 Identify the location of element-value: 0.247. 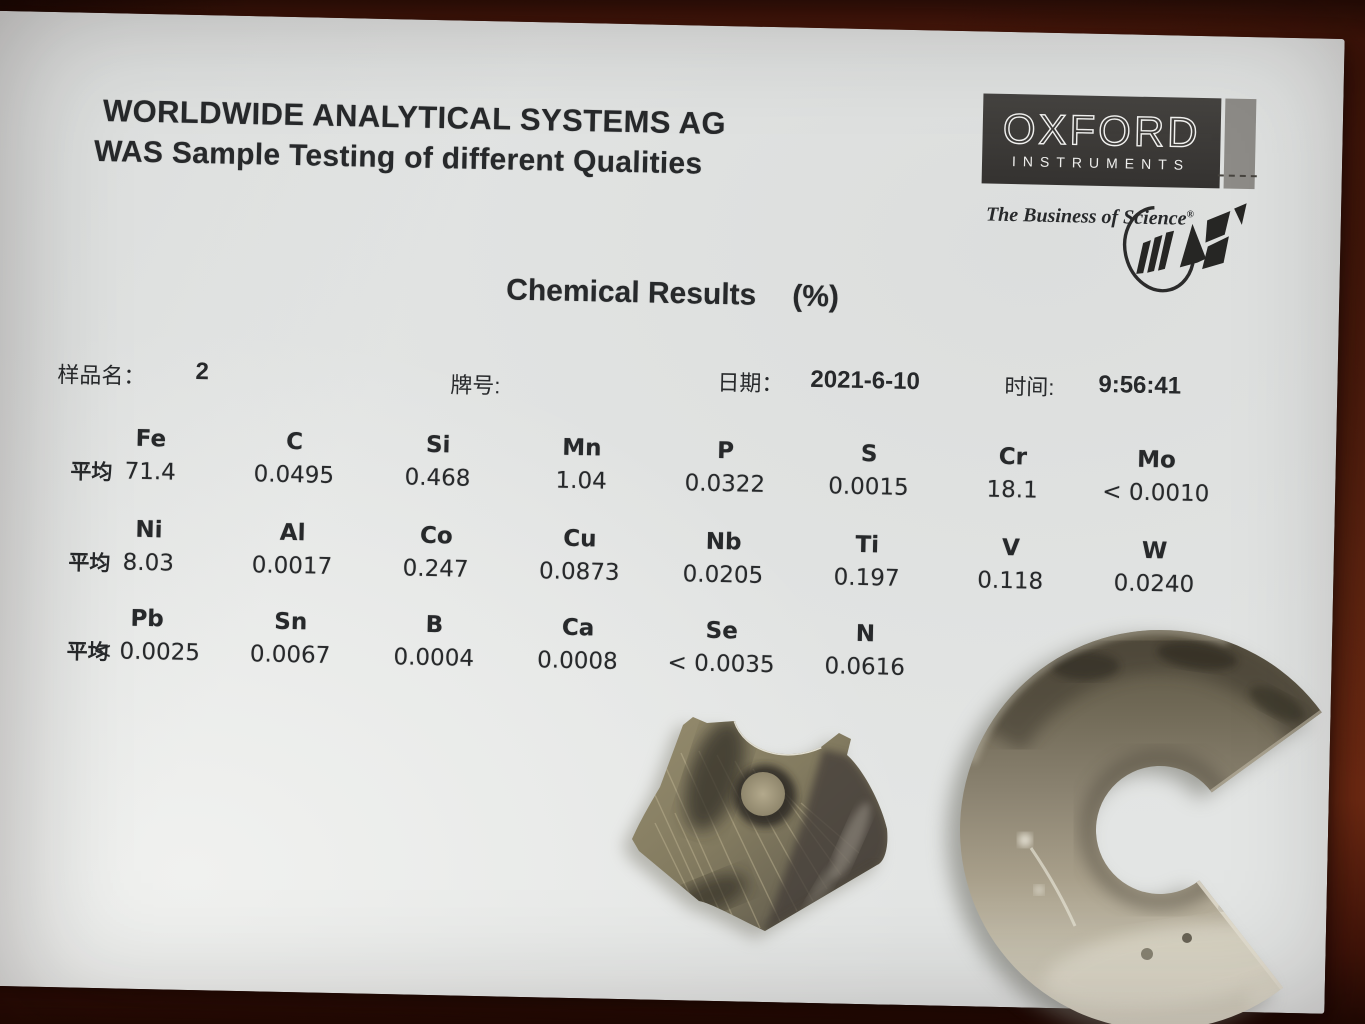
(435, 569).